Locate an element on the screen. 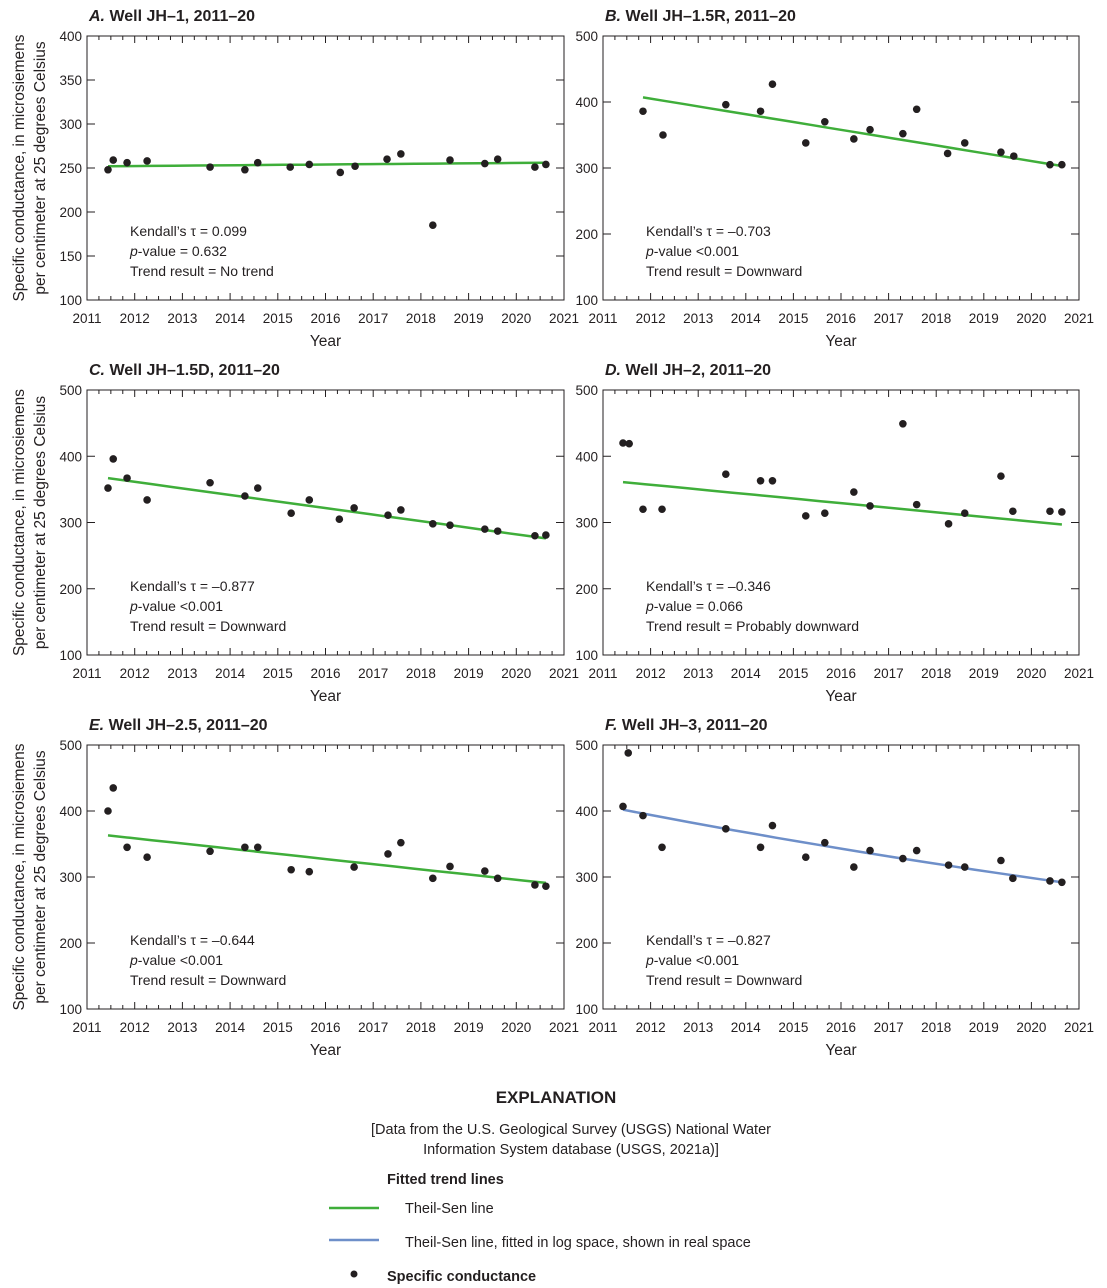 The image size is (1107, 1288). panel-title: C. Well JH–1.5D, 2011–20 is located at coordinates (184, 370).